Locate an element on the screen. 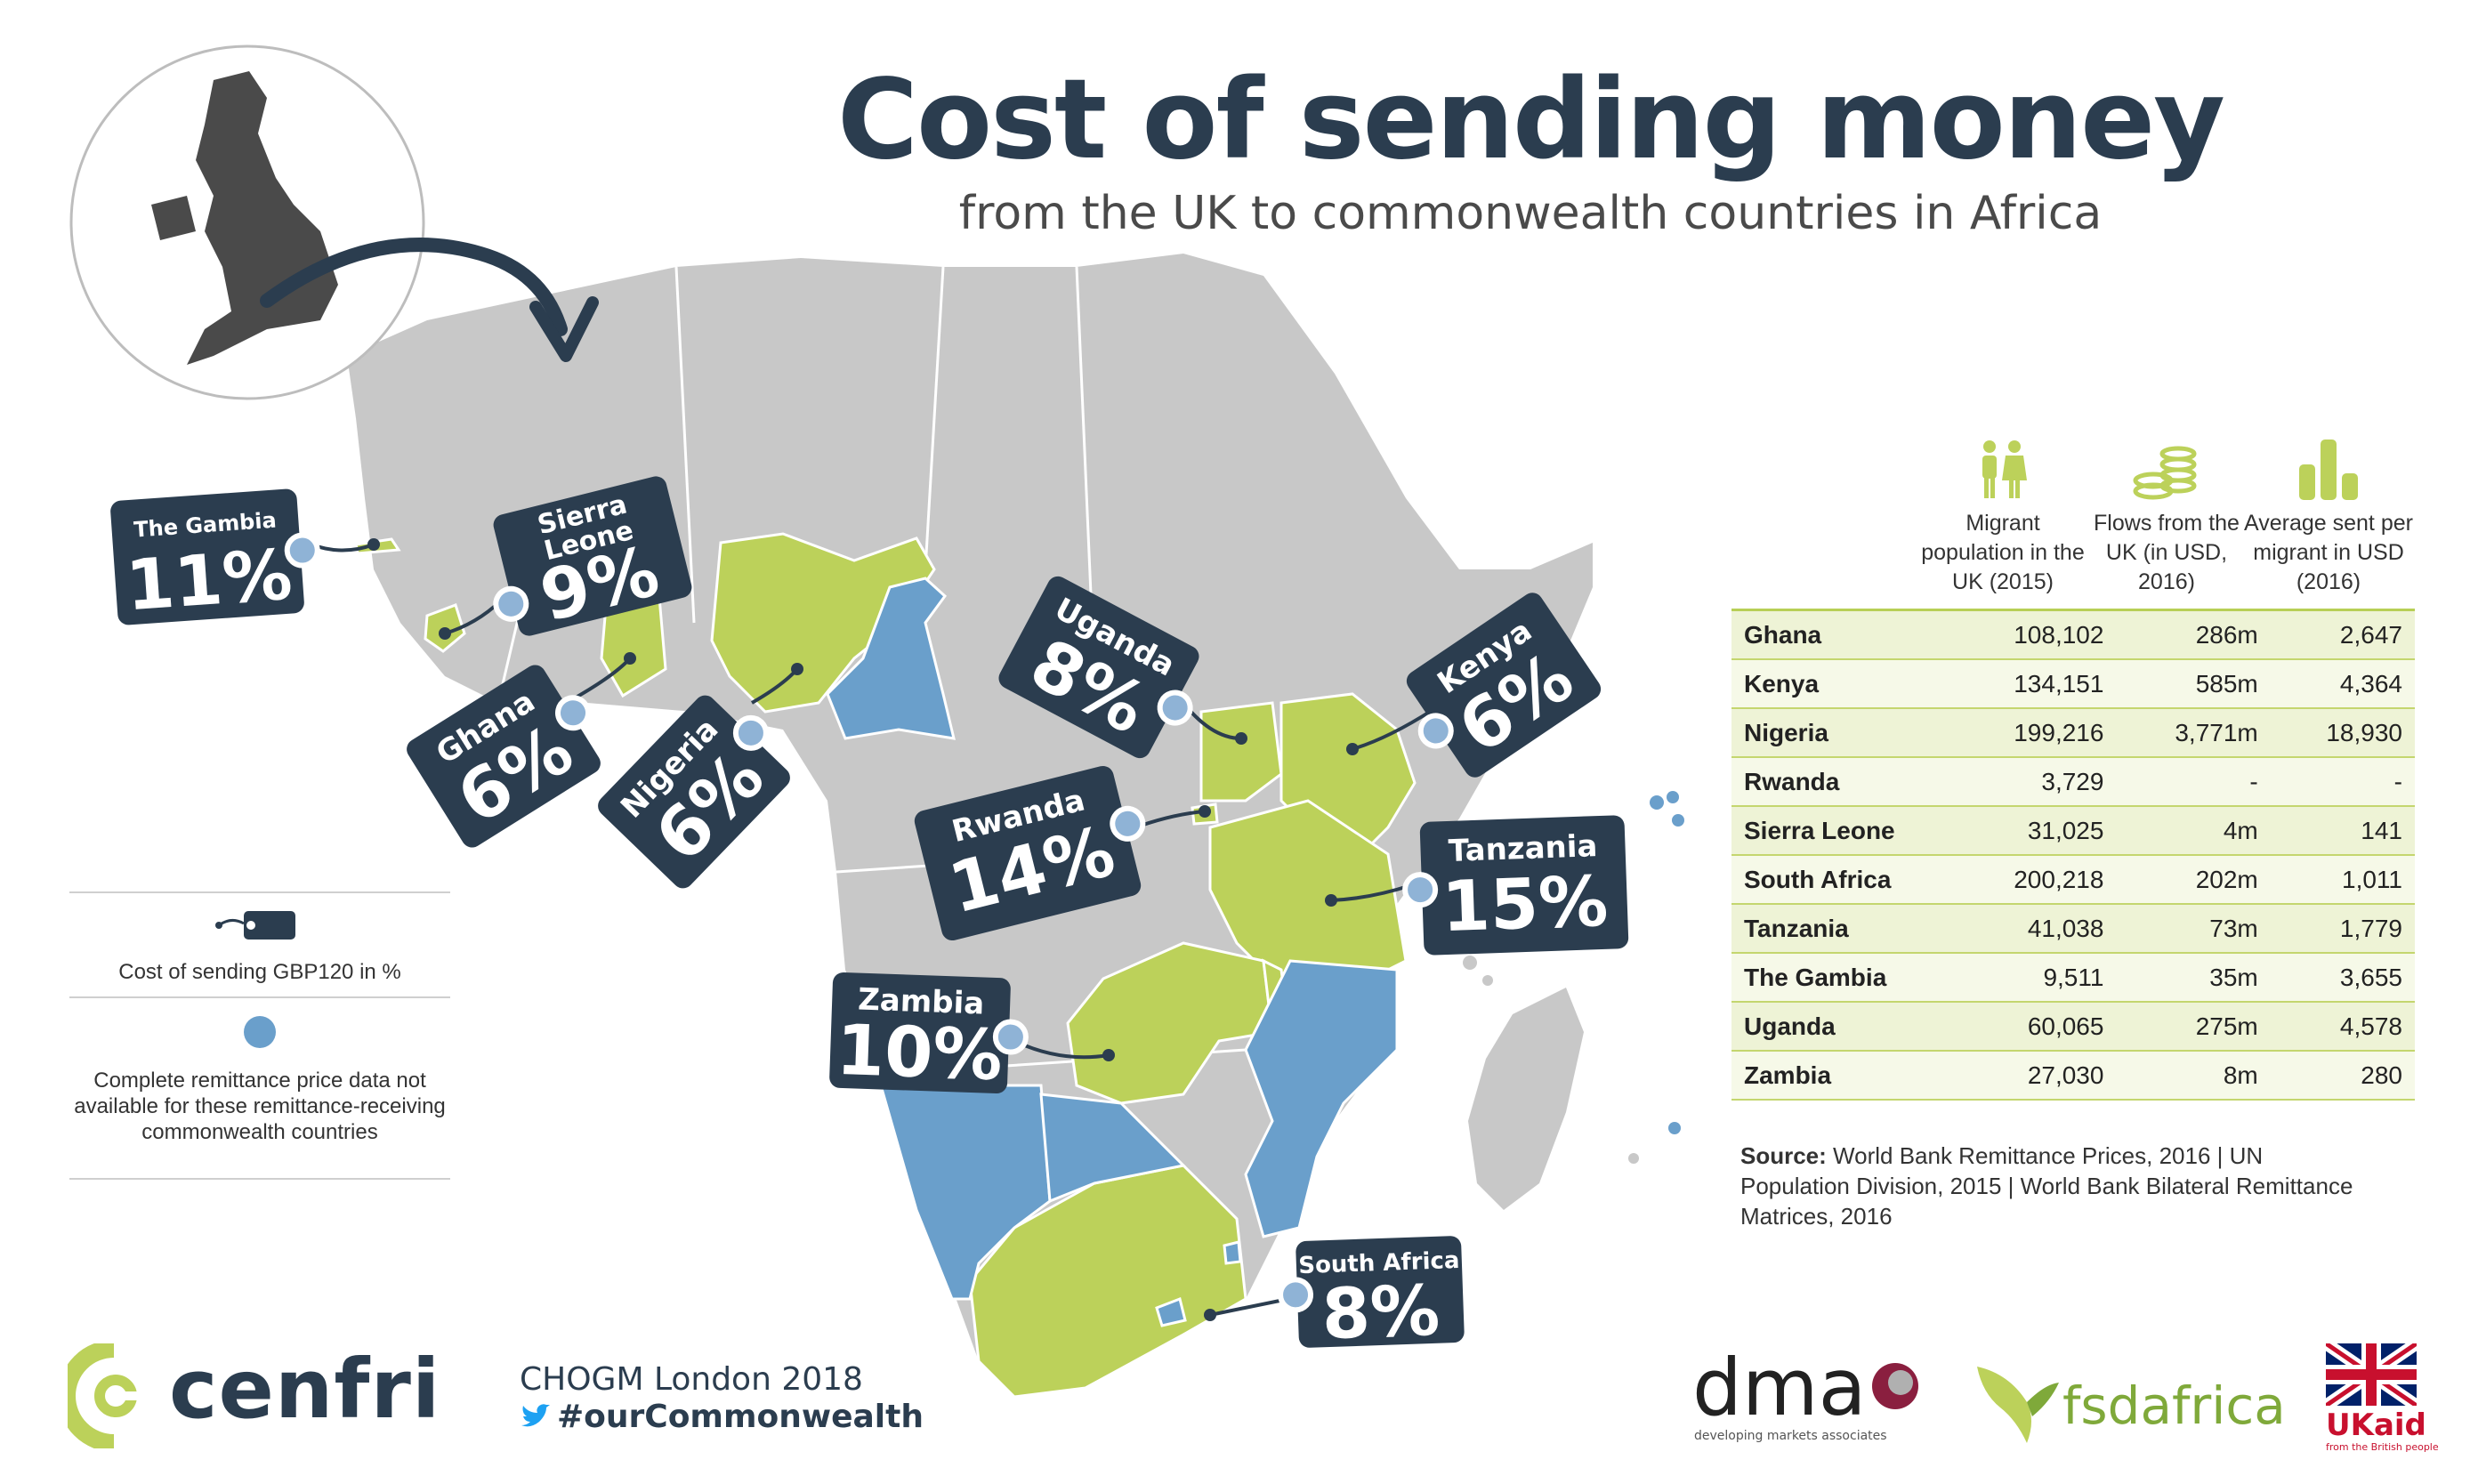  cenfri-logo: cenfri is located at coordinates (305, 1389).